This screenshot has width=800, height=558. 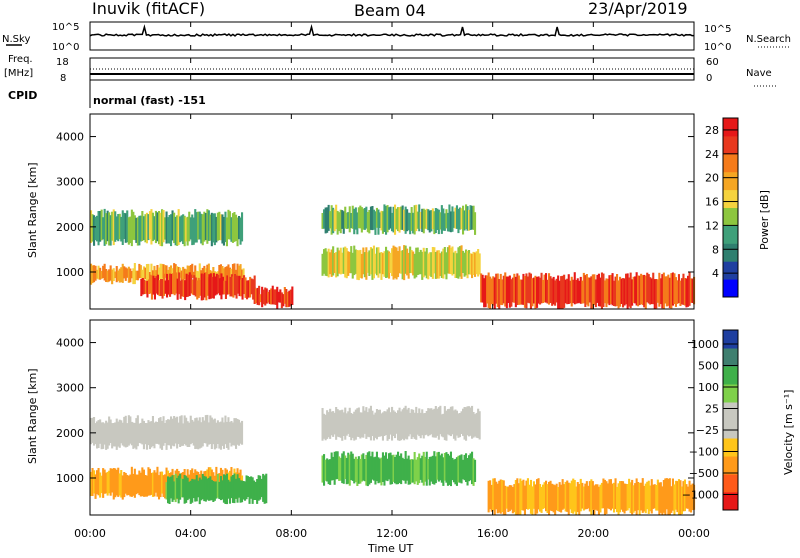 What do you see at coordinates (393, 256) in the screenshot?
I see `power-data-cells` at bounding box center [393, 256].